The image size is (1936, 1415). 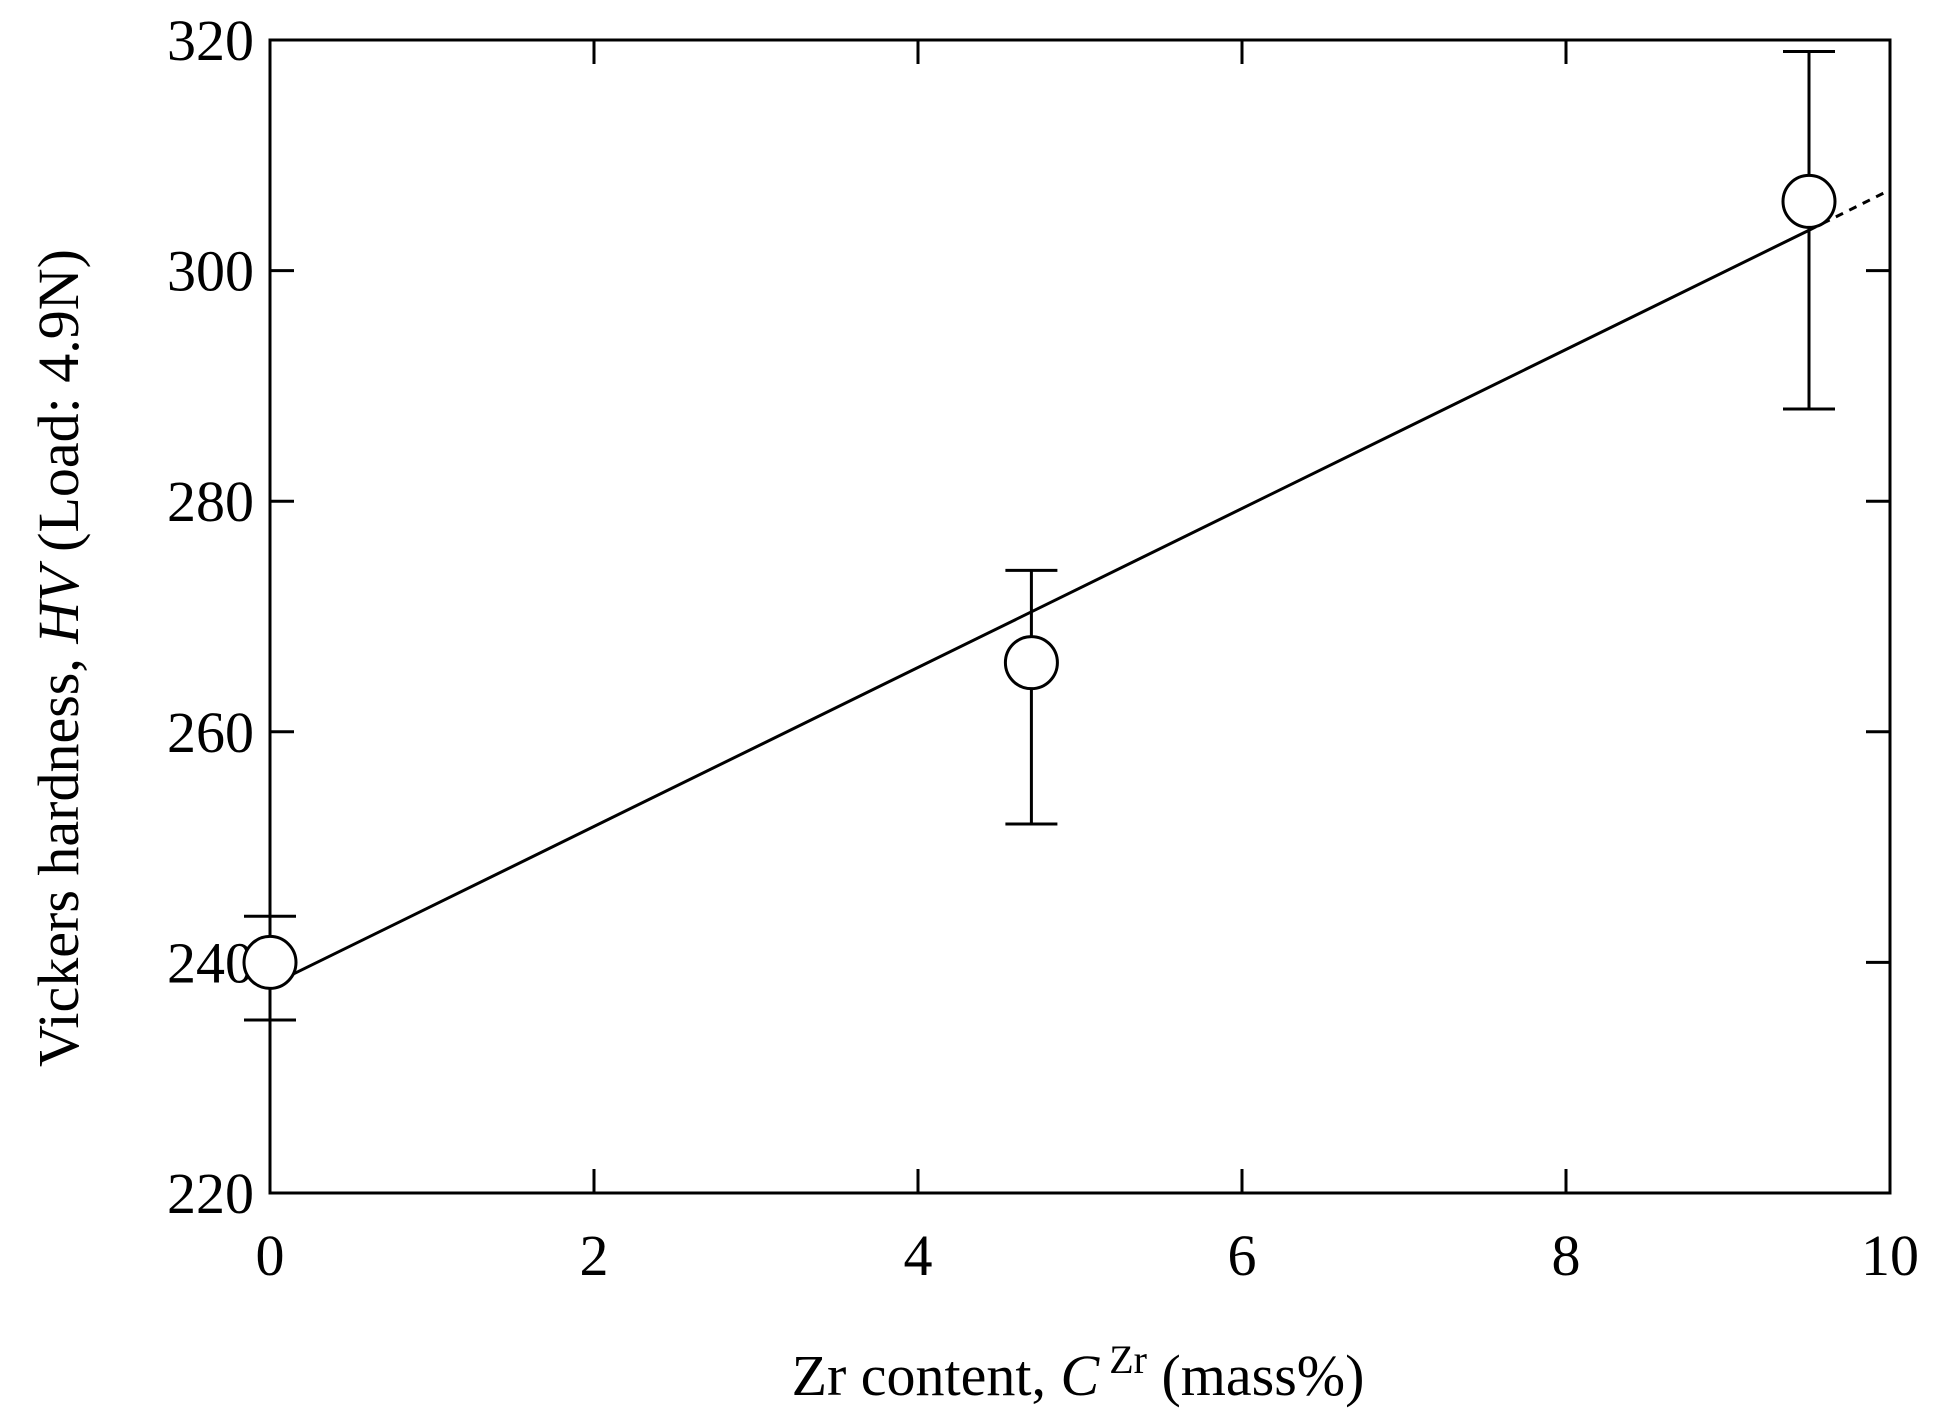 I want to click on y-axis-title-suffix: (Load: 4.9N), so click(x=58, y=407).